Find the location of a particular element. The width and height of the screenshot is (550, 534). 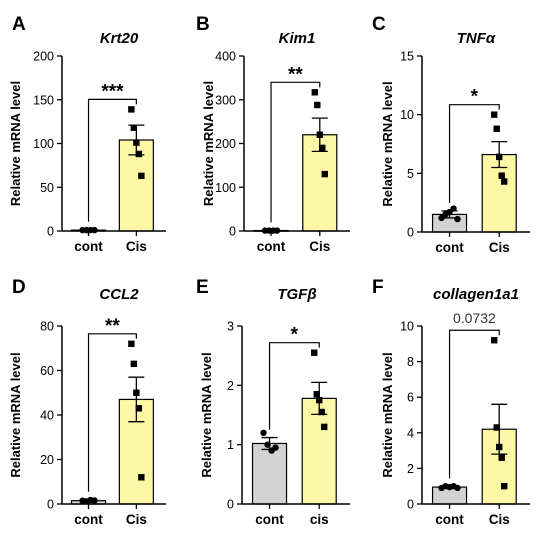

significance-label: *** is located at coordinates (112, 91).